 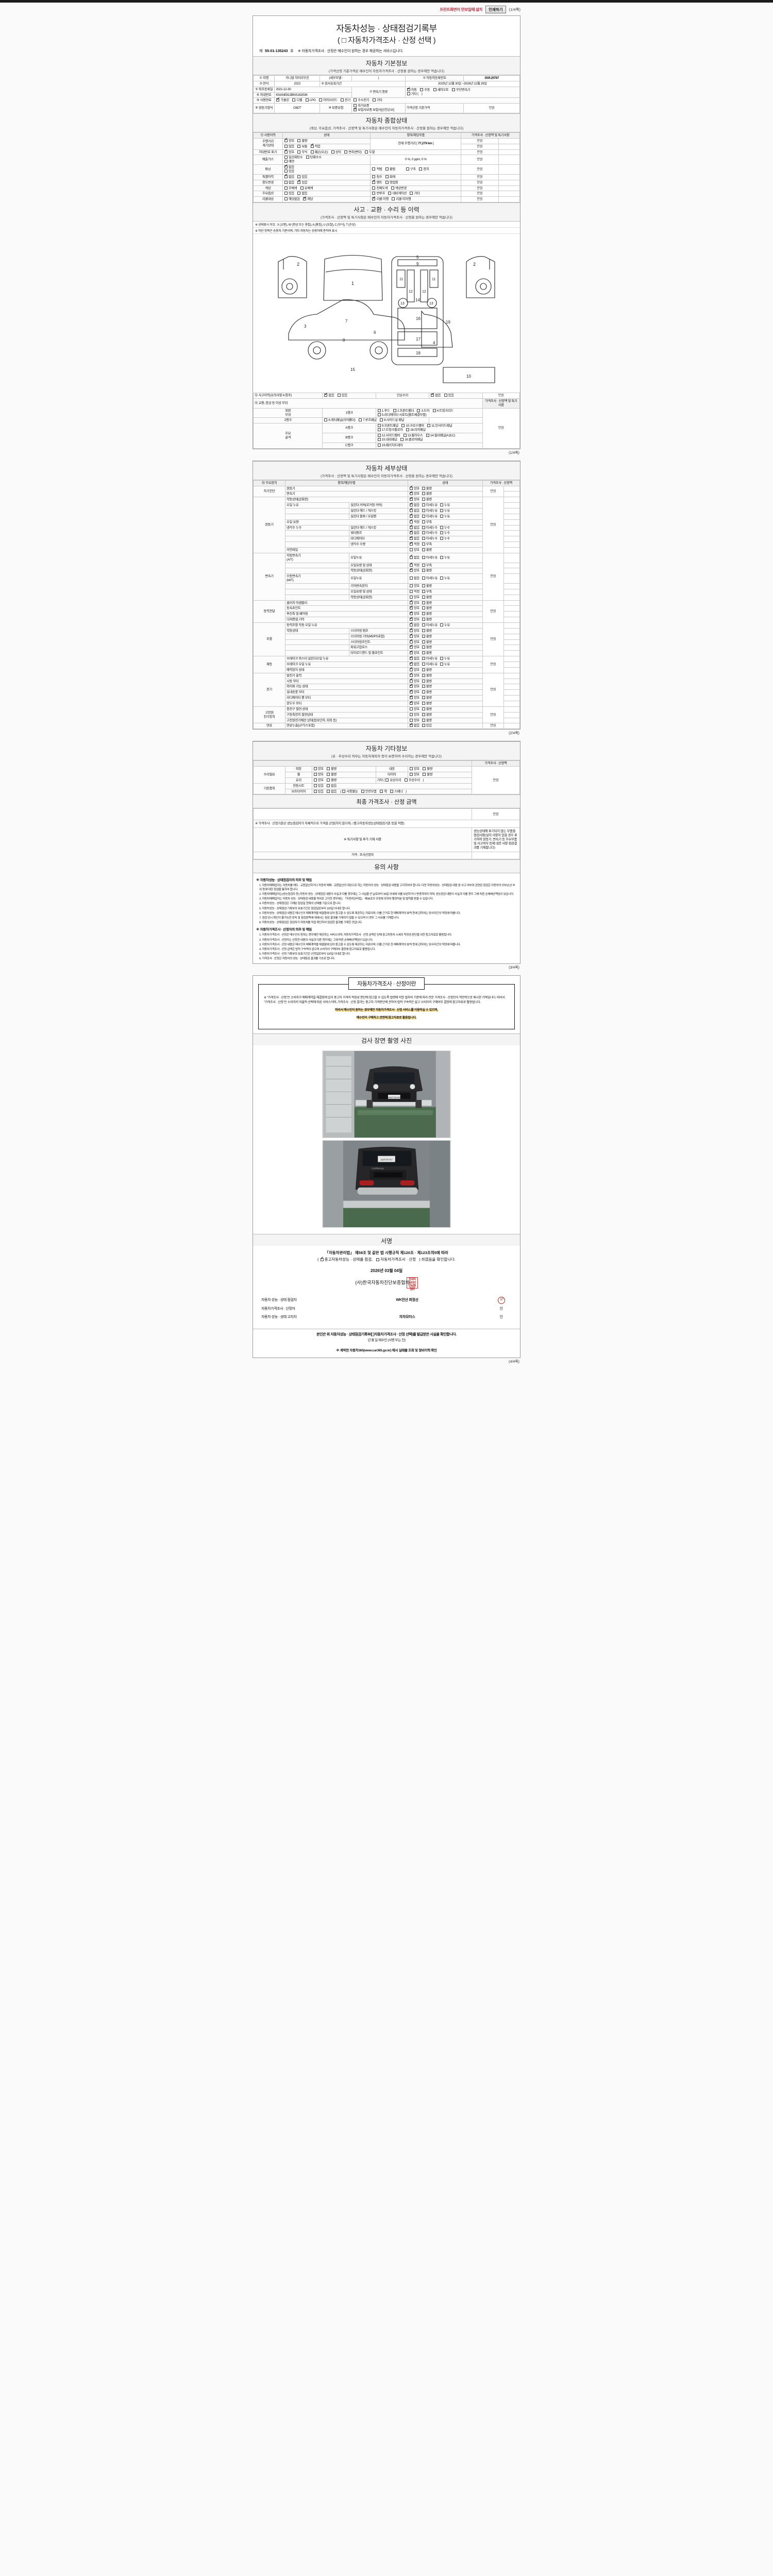 I want to click on state-option-누유: 누유, so click(x=445, y=511).